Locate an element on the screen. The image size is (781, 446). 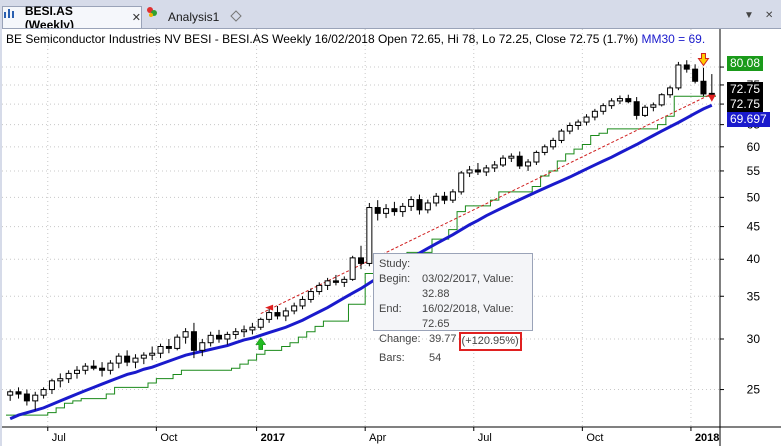
study-bars-label: Bars: is located at coordinates (392, 358).